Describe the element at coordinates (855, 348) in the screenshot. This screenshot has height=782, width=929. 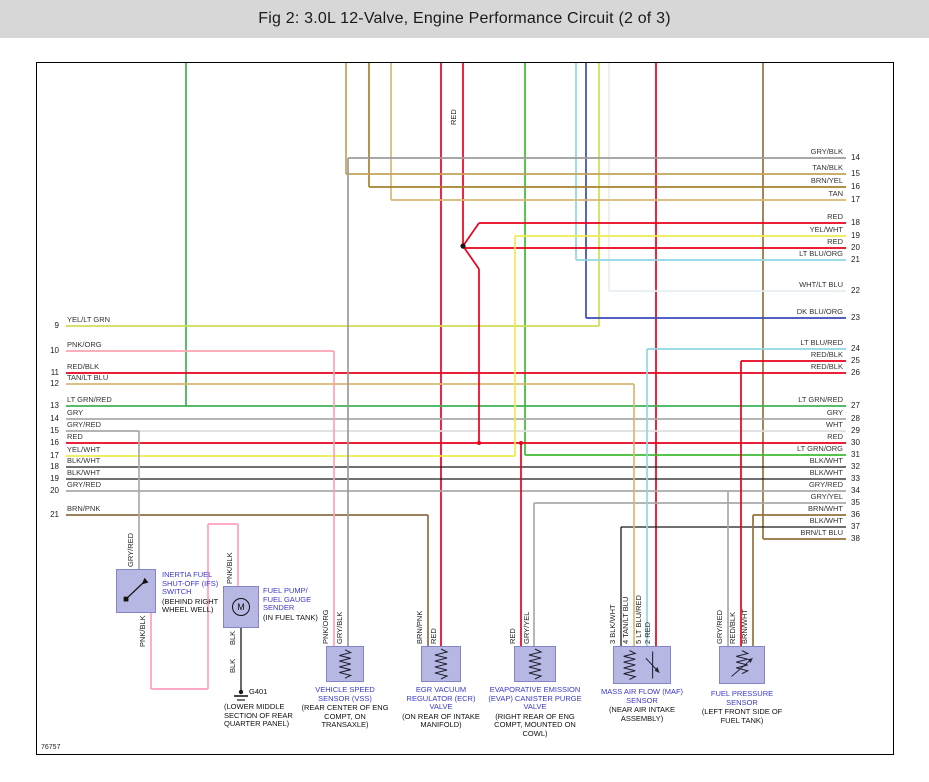
I see `right-pin-number-24: 24` at that location.